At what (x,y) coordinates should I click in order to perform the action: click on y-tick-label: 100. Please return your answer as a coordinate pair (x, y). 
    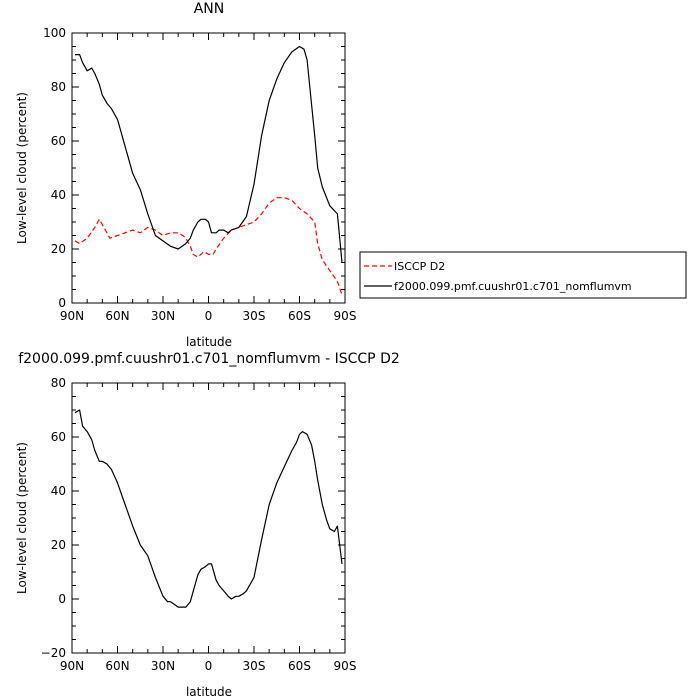
    Looking at the image, I should click on (54, 33).